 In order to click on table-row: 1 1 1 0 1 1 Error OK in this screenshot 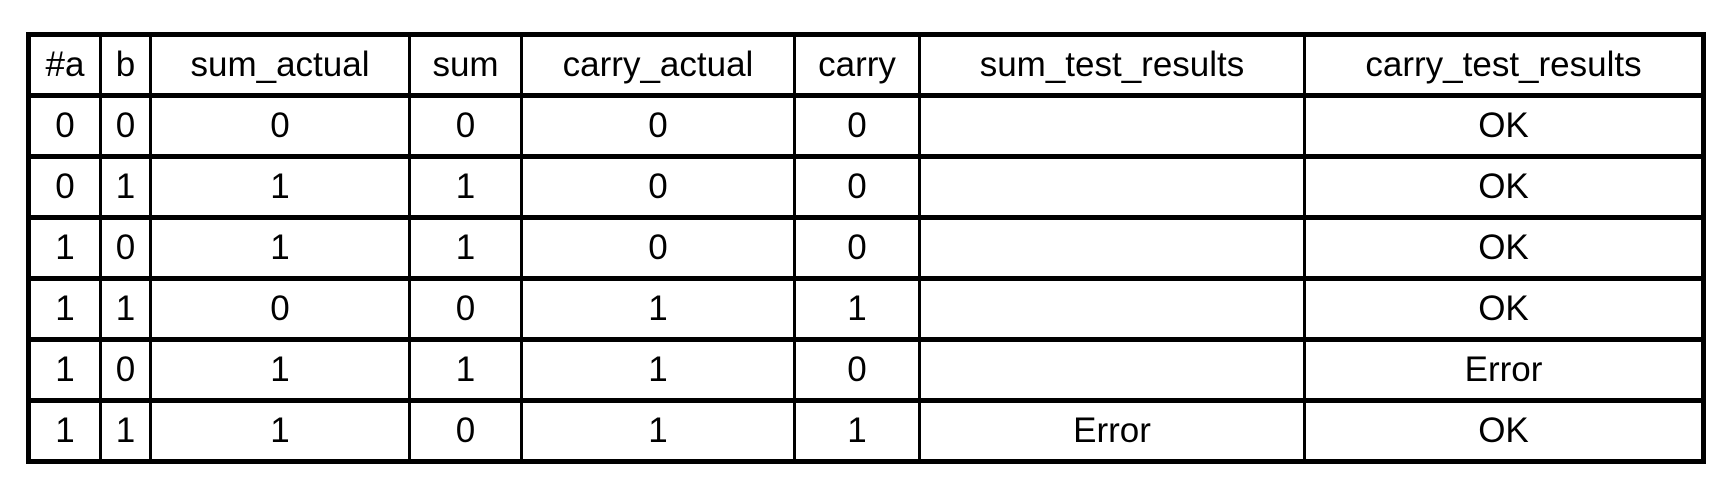, I will do `click(866, 431)`.